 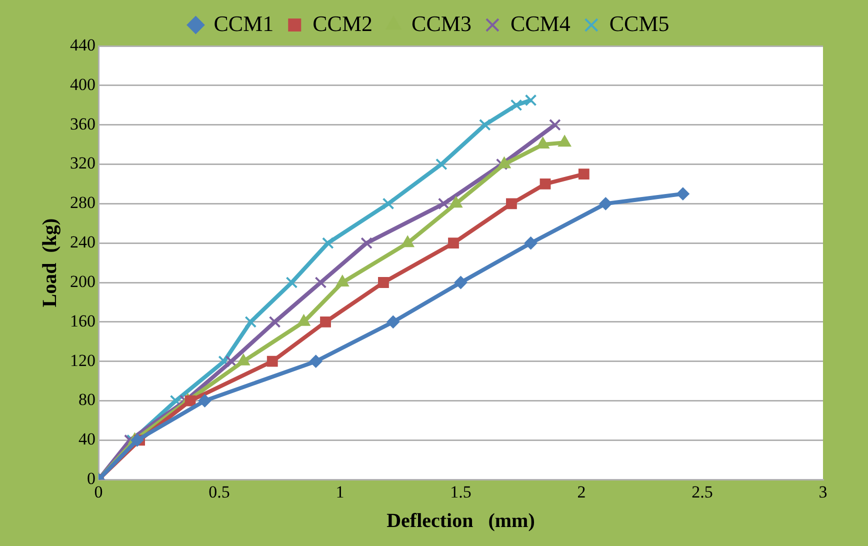 What do you see at coordinates (581, 492) in the screenshot?
I see `x-tick-label: 2` at bounding box center [581, 492].